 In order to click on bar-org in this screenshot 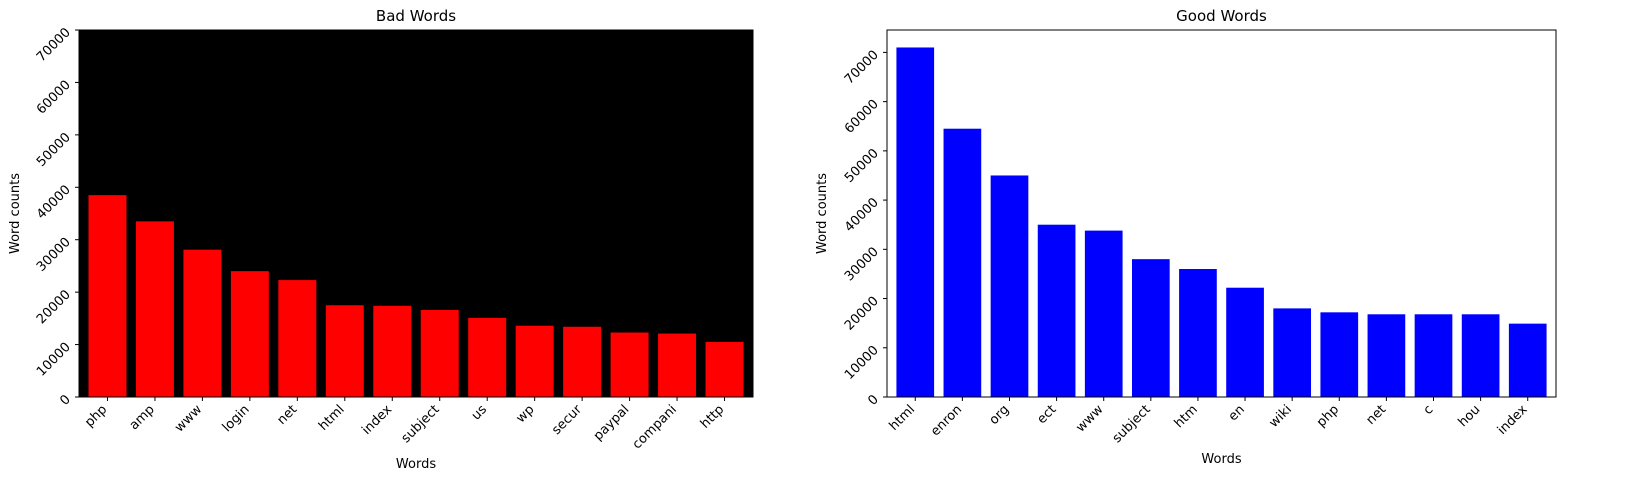, I will do `click(1009, 286)`.